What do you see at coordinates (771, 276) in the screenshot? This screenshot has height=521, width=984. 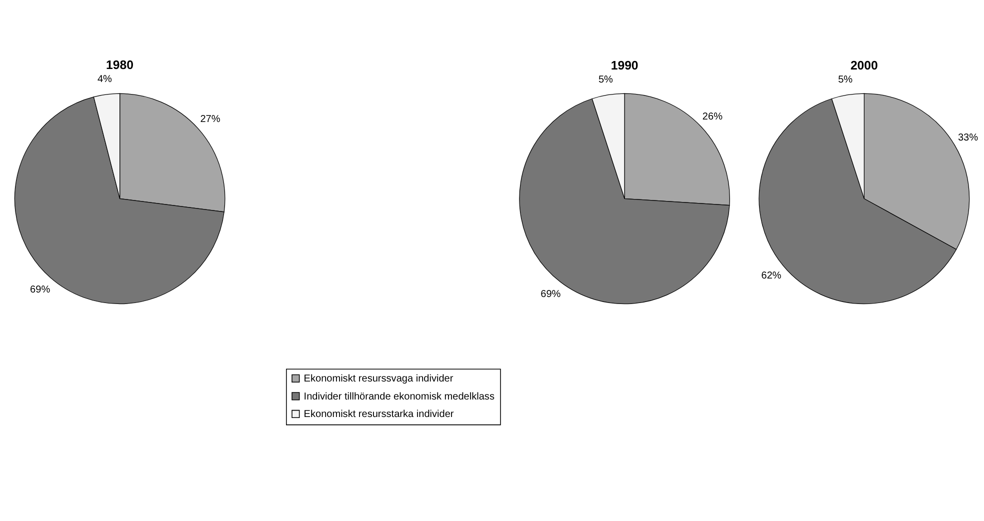 I see `data-label: 62%` at bounding box center [771, 276].